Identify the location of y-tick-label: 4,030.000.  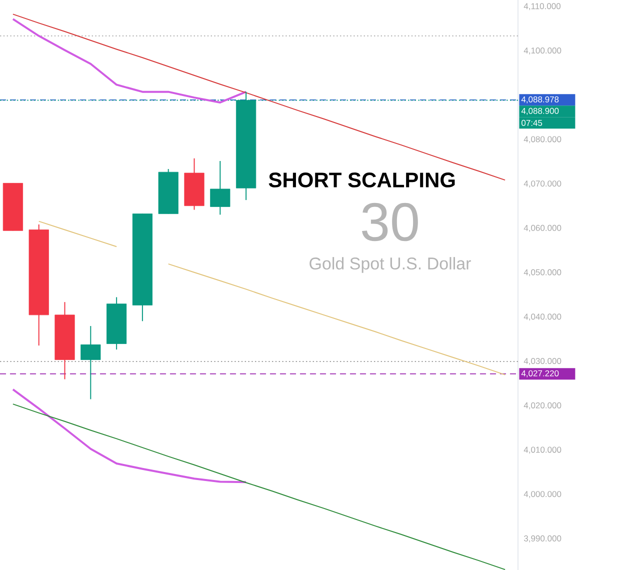
(543, 362).